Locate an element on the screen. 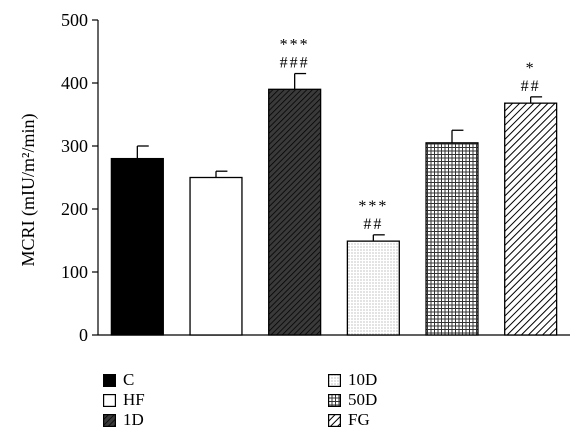 Image resolution: width=585 pixels, height=442 pixels. legend-swatch-fg is located at coordinates (334, 420).